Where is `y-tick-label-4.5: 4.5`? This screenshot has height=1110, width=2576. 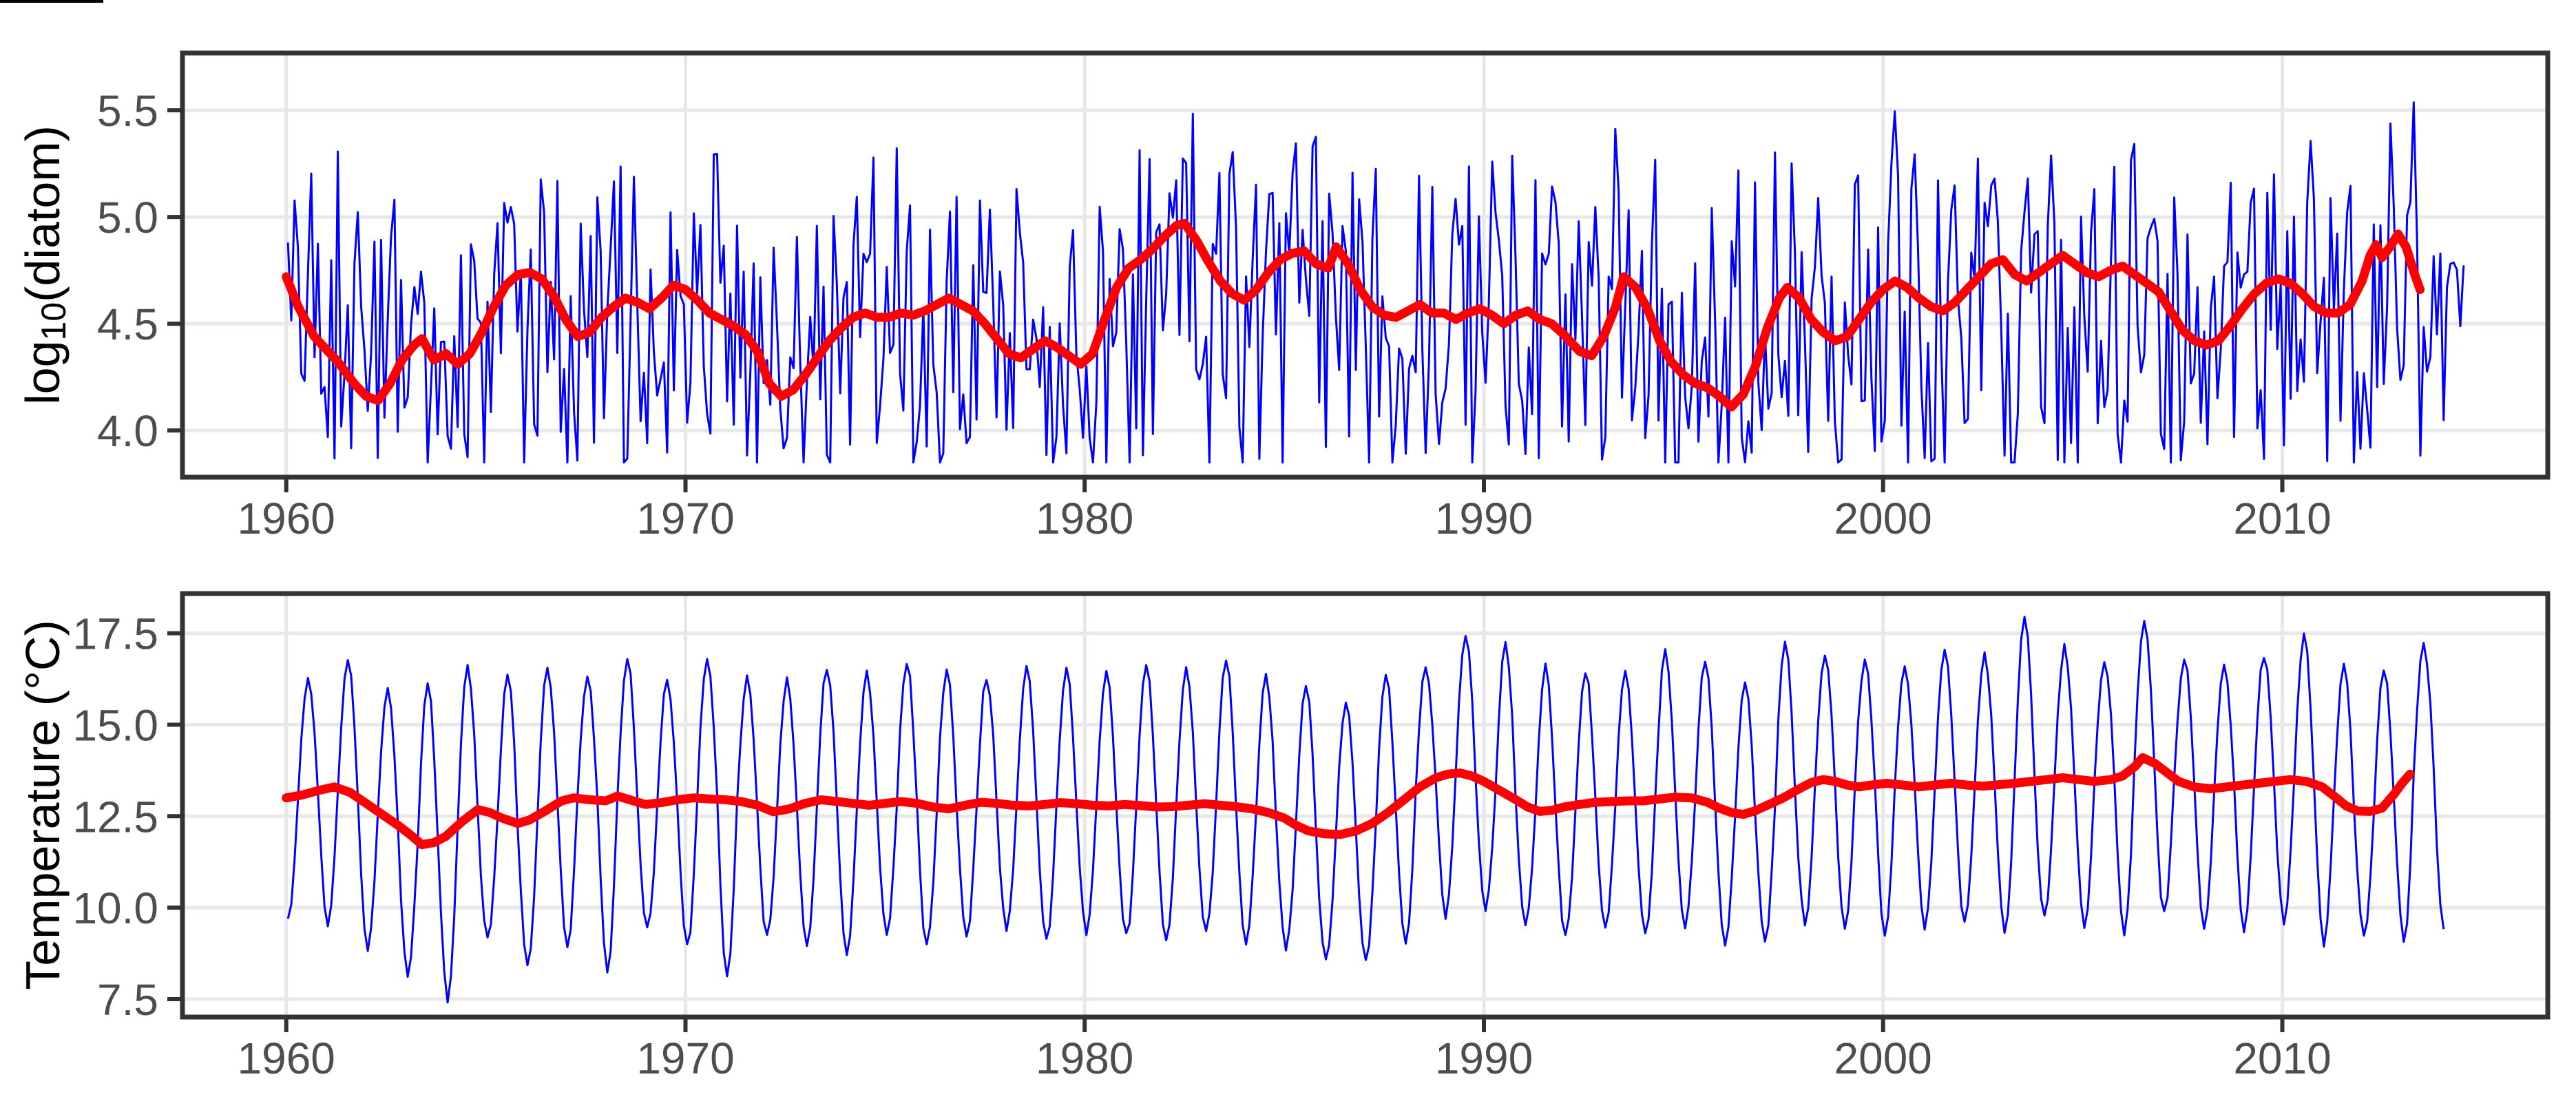
y-tick-label-4.5: 4.5 is located at coordinates (127, 324).